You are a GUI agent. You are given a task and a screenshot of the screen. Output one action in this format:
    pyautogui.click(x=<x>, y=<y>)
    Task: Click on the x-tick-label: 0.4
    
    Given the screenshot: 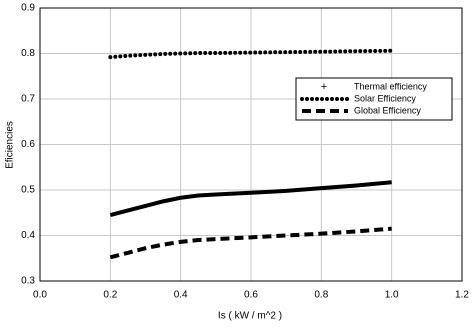 What is the action you would take?
    pyautogui.click(x=181, y=295)
    